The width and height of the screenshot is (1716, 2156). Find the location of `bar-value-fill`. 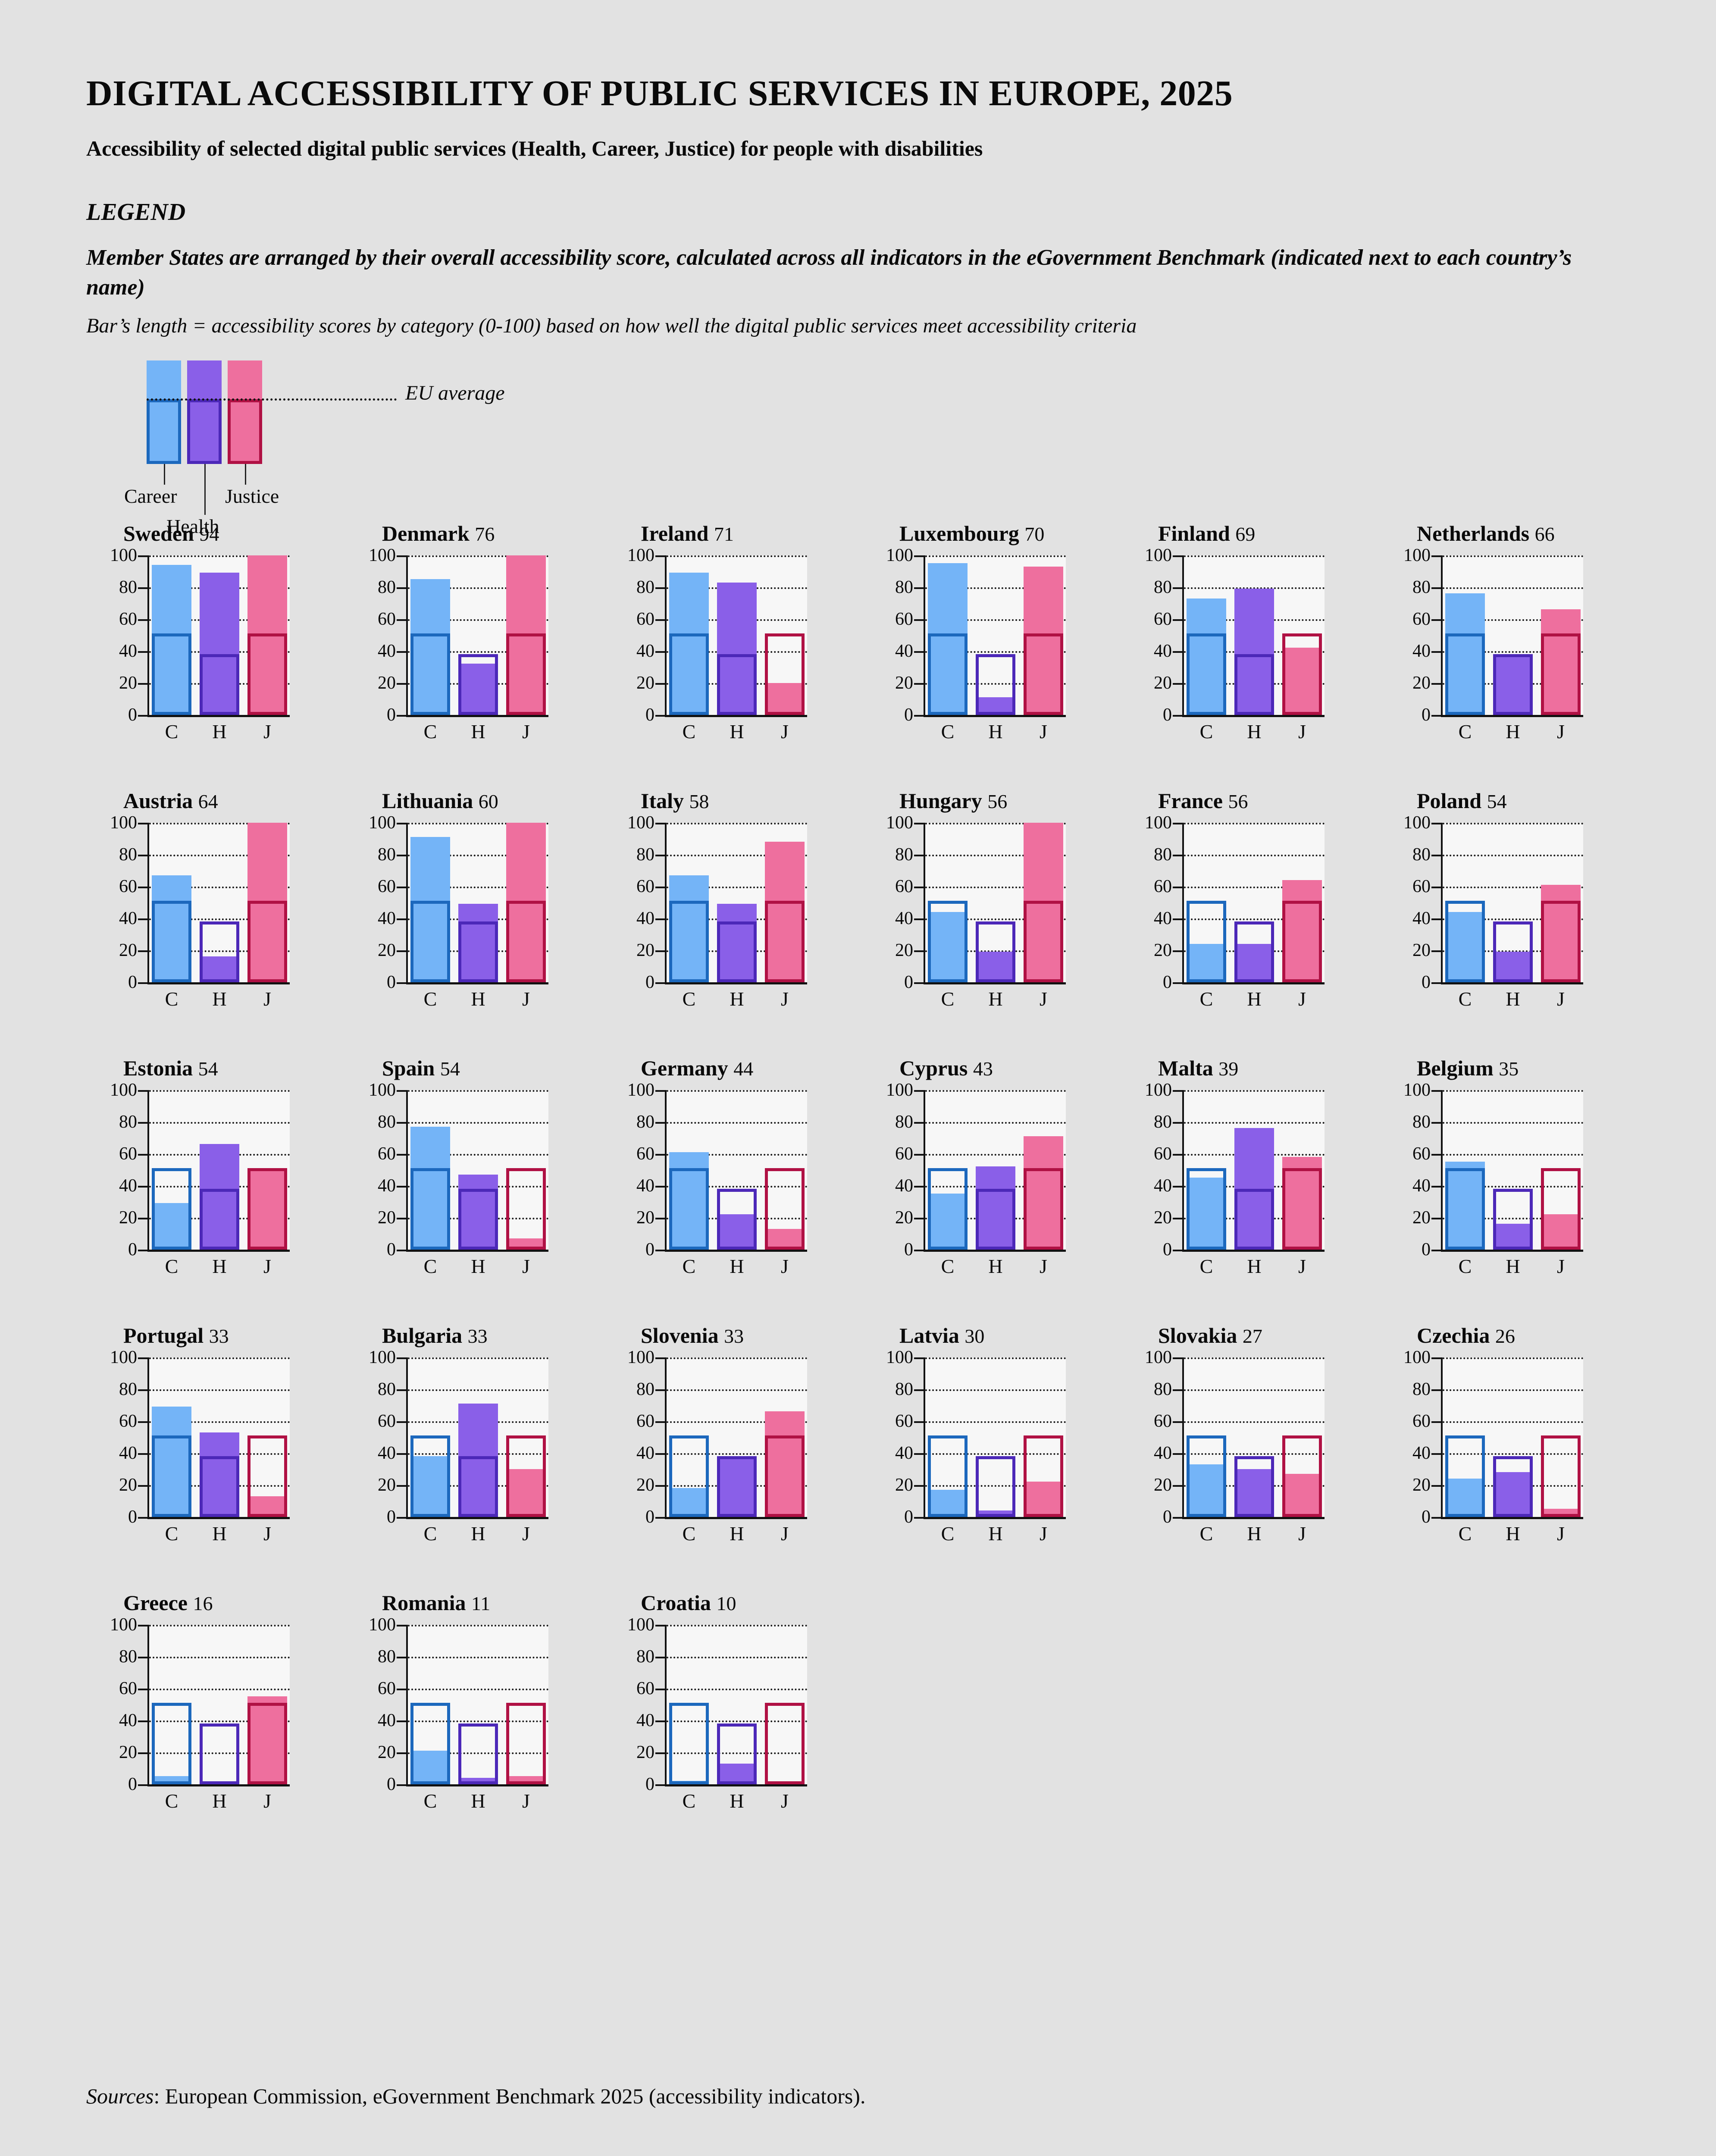

bar-value-fill is located at coordinates (1561, 1232).